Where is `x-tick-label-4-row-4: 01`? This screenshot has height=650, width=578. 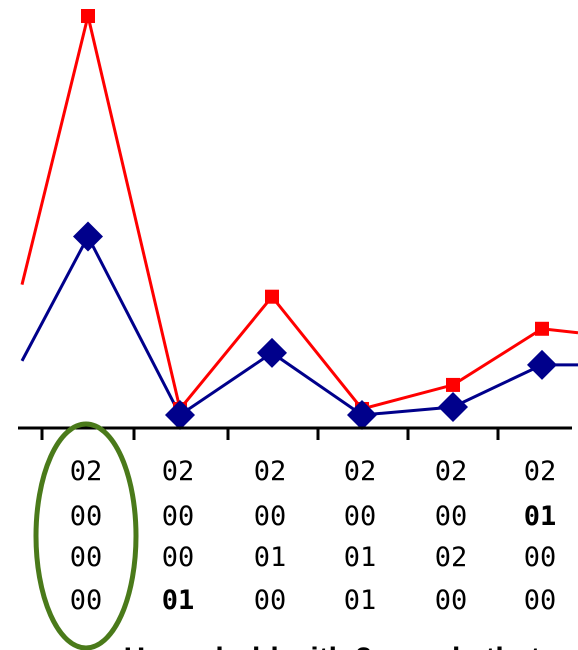
x-tick-label-4-row-4: 01 is located at coordinates (360, 600).